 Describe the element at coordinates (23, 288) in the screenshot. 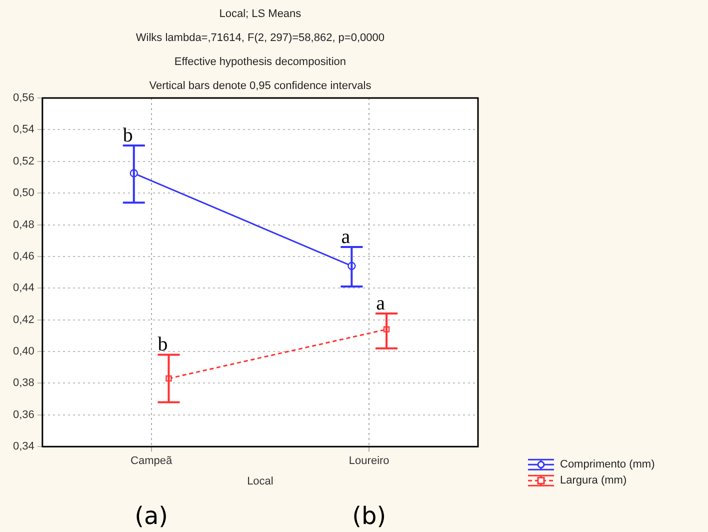

I see `y-tick-label: 0,44` at that location.